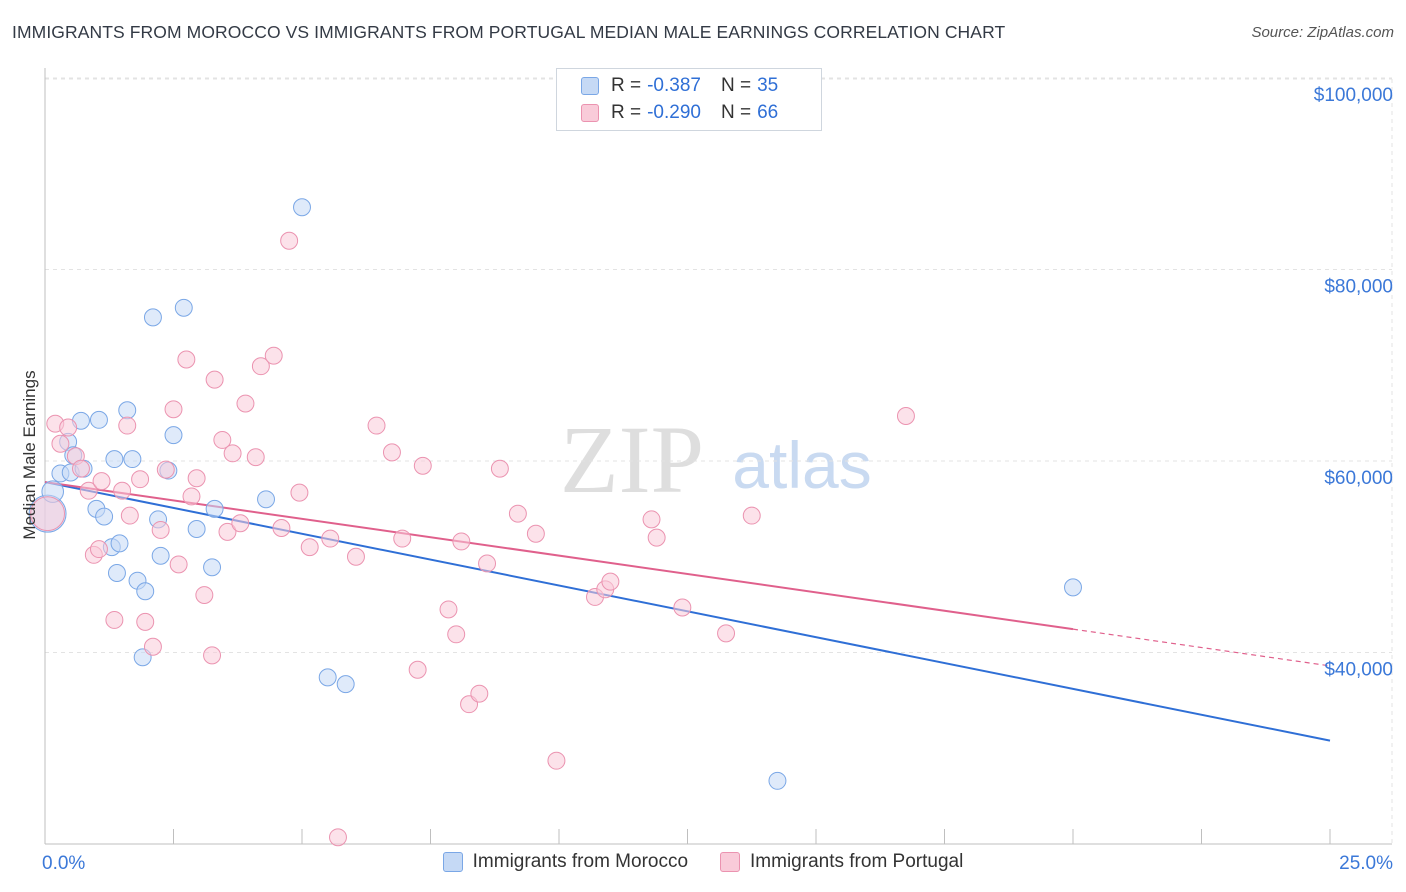 Image resolution: width=1406 pixels, height=892 pixels. Describe the element at coordinates (565, 862) in the screenshot. I see `legend-item-morocco: Immigrants from Morocco` at that location.